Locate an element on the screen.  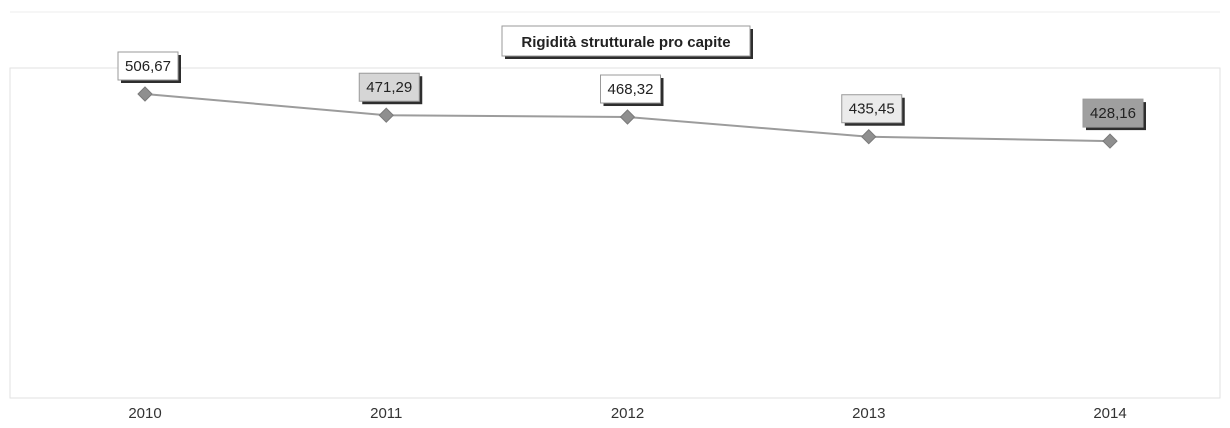
data-label: 468,32 is located at coordinates (631, 89).